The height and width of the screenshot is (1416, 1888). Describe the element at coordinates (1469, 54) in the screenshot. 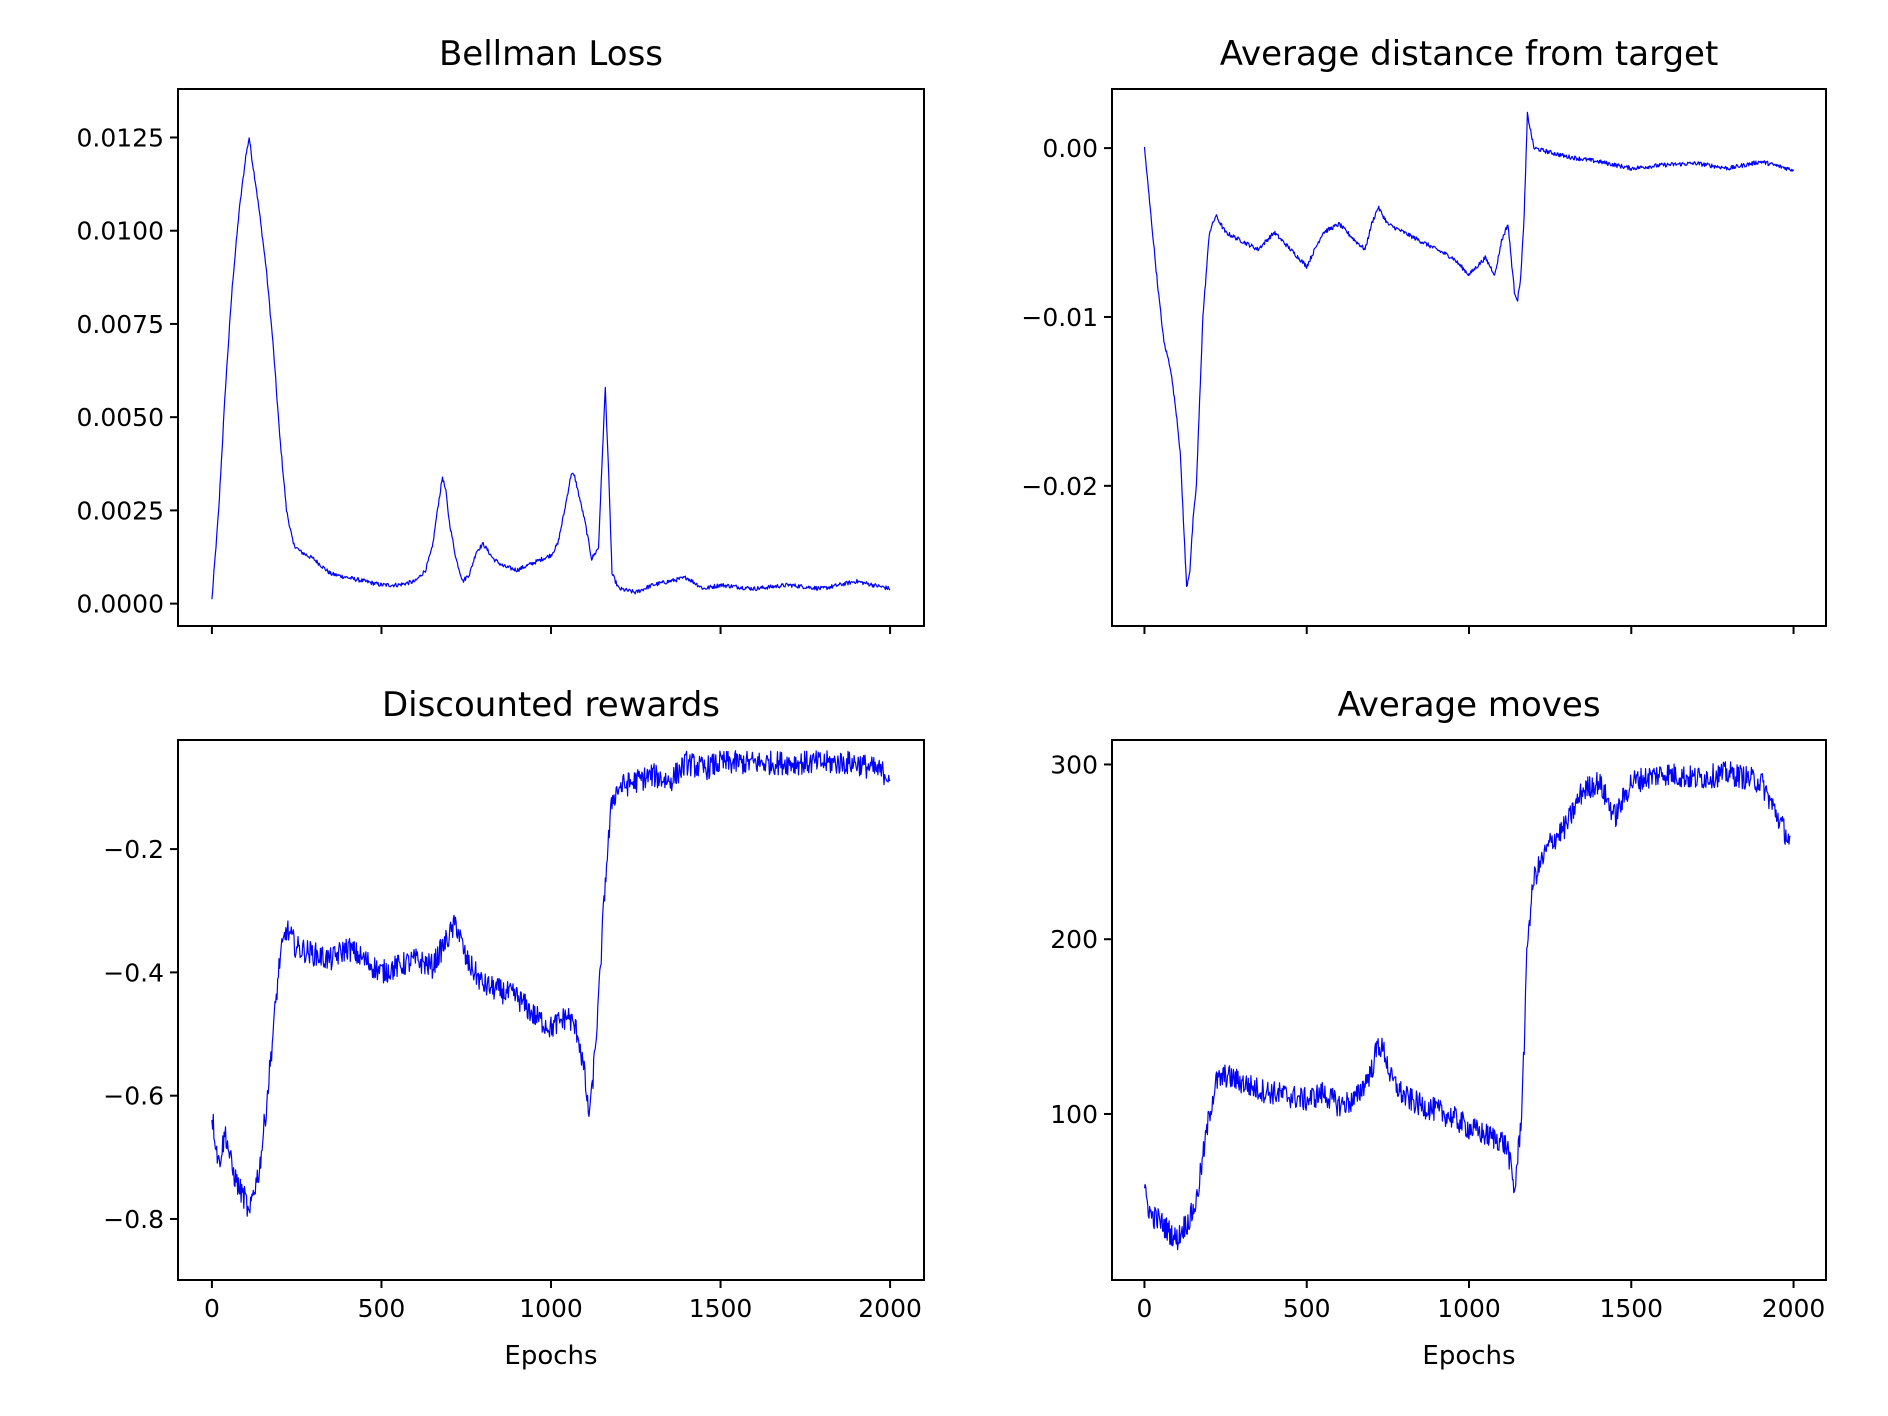

I see `subplot-title: Average distance from target` at that location.